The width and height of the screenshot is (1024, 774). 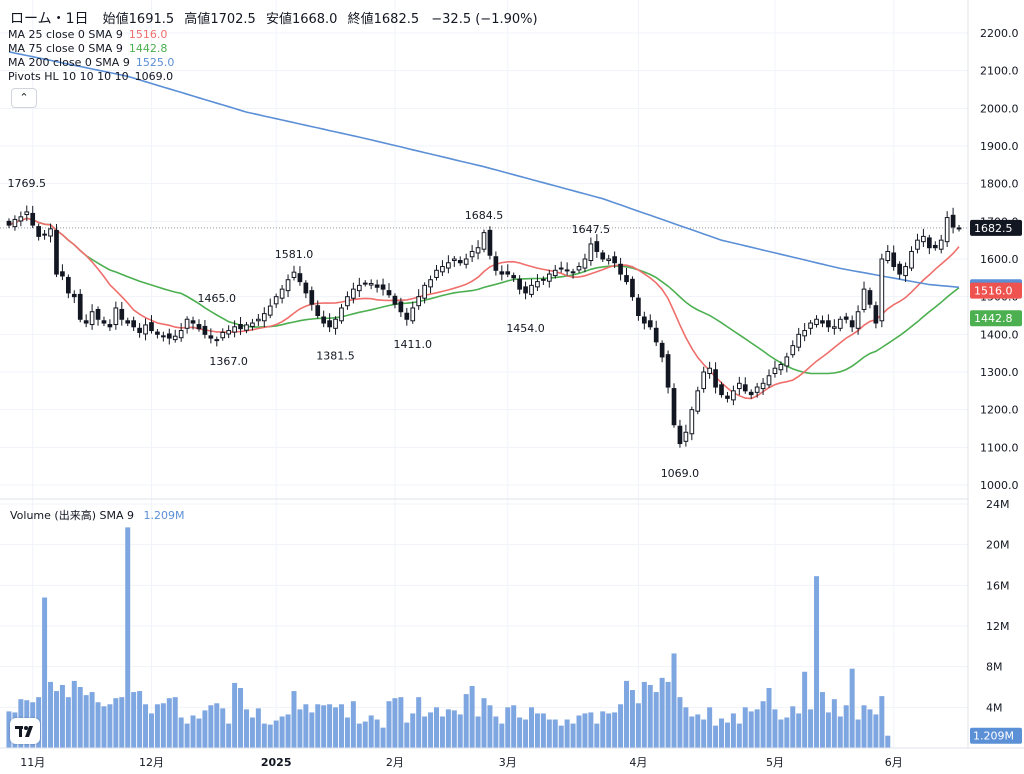 What do you see at coordinates (512, 758) in the screenshot?
I see `time-axis: 11月 12月 2025 2月 3月 4月 5月 6月` at bounding box center [512, 758].